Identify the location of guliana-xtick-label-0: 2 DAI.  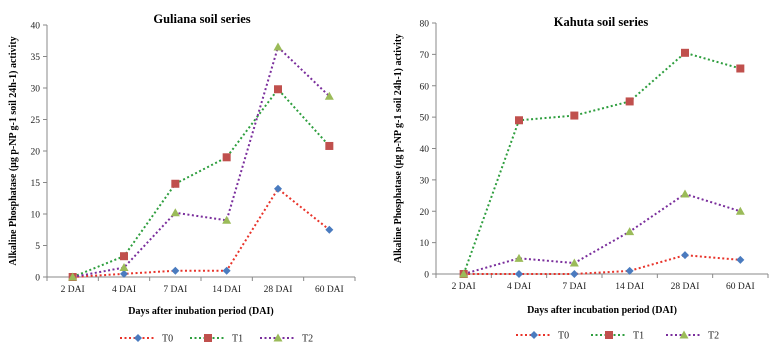
(73, 290).